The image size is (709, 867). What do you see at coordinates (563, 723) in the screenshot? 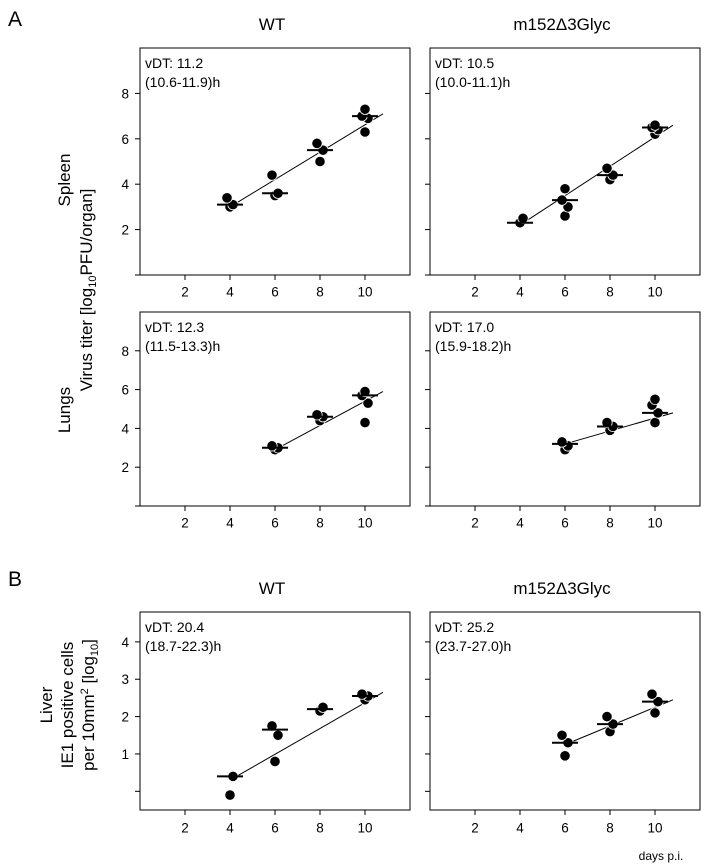
I see `plot-panel-liver-mut: 2 4 6 8 10 vDT: 25.2 (23.7-27.0)h` at bounding box center [563, 723].